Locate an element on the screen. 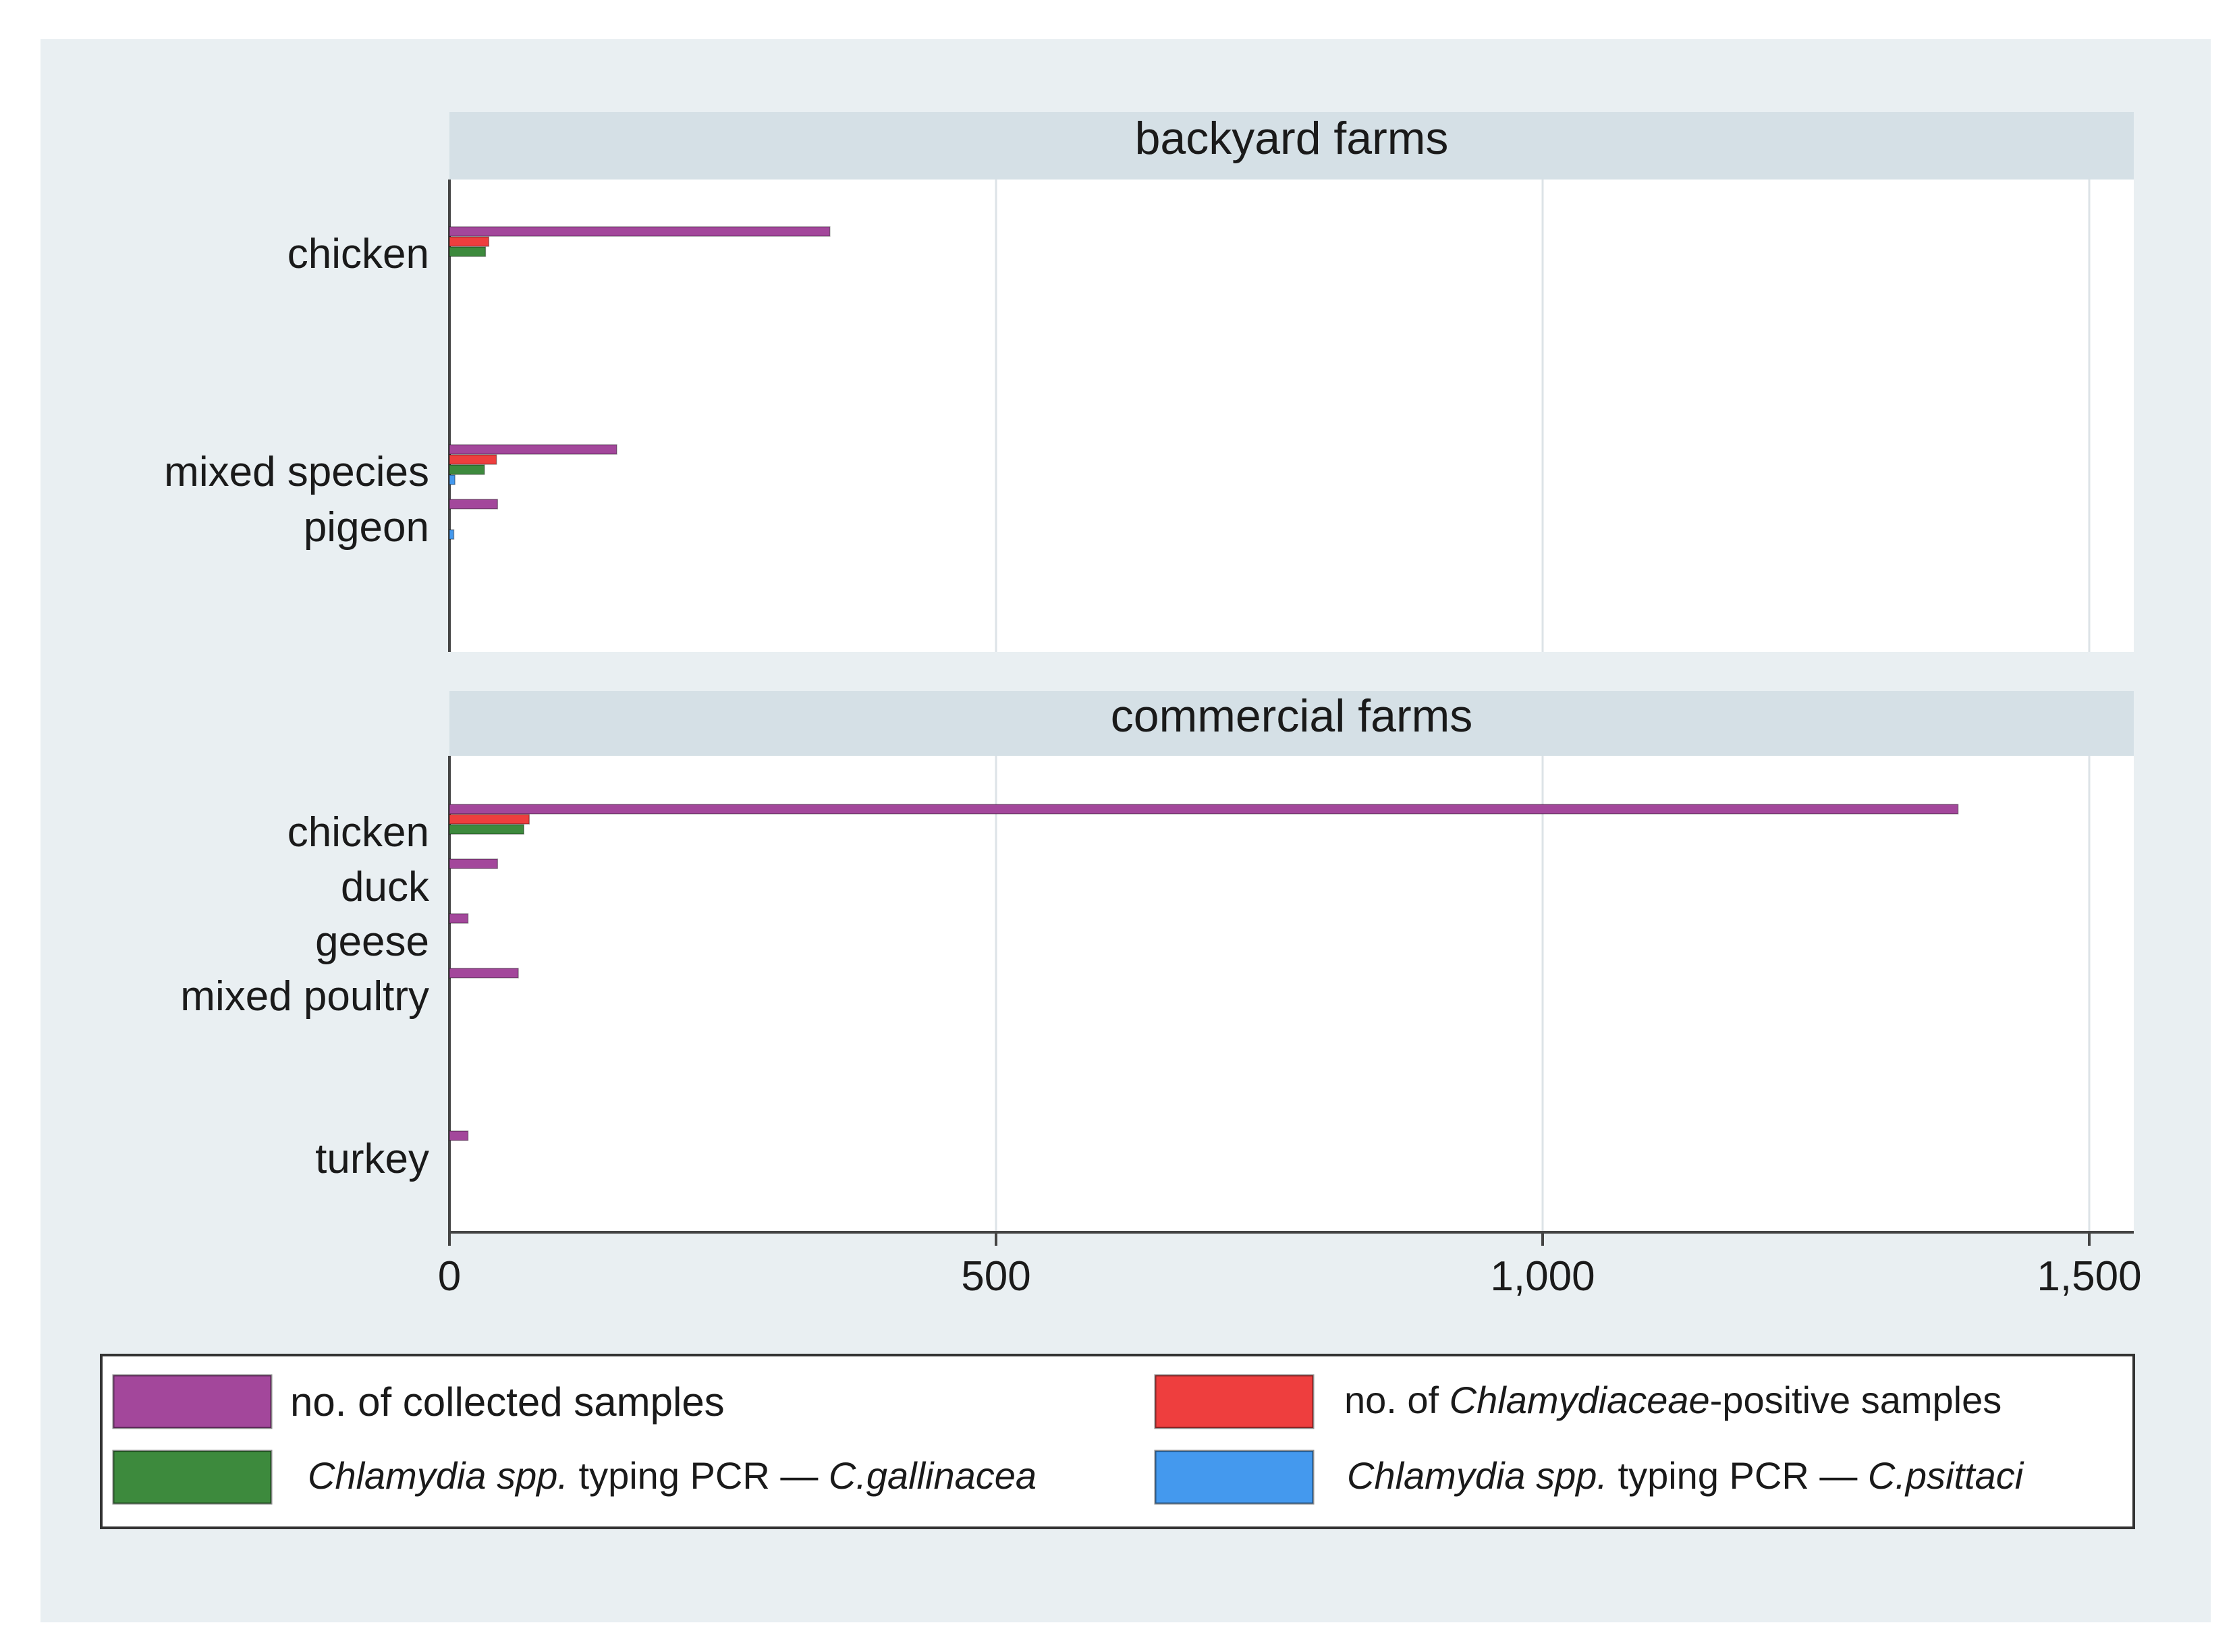 The image size is (2235, 1652). panel-title: commercial farms is located at coordinates (1292, 716).